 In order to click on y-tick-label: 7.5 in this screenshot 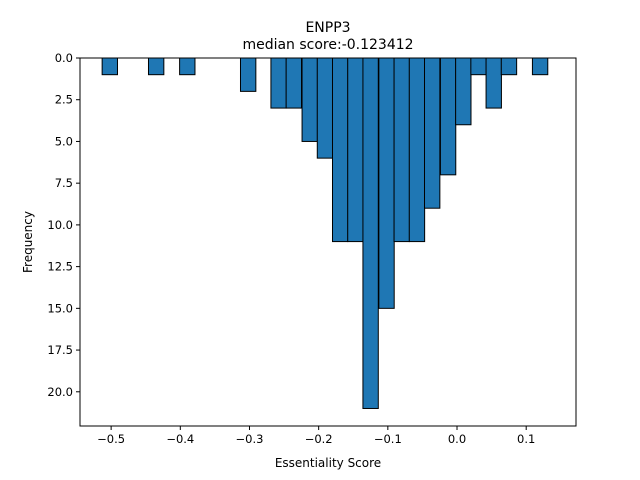, I will do `click(64, 183)`.